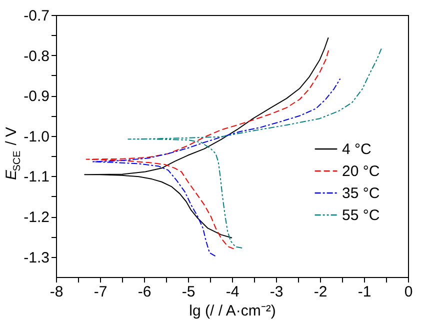 This screenshot has height=324, width=441. Describe the element at coordinates (37, 257) in the screenshot. I see `y-tick-label: -1.3` at that location.